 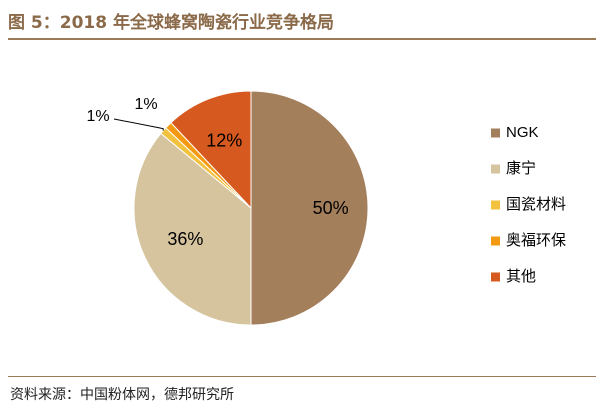 What do you see at coordinates (302, 376) in the screenshot?
I see `bottom-rule` at bounding box center [302, 376].